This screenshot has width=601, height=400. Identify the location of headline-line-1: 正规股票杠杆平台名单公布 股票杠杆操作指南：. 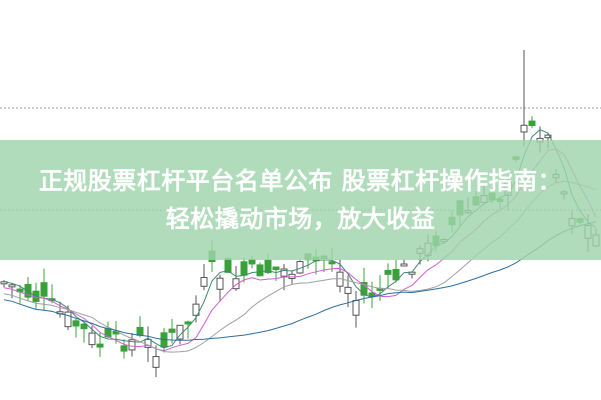
(300, 181).